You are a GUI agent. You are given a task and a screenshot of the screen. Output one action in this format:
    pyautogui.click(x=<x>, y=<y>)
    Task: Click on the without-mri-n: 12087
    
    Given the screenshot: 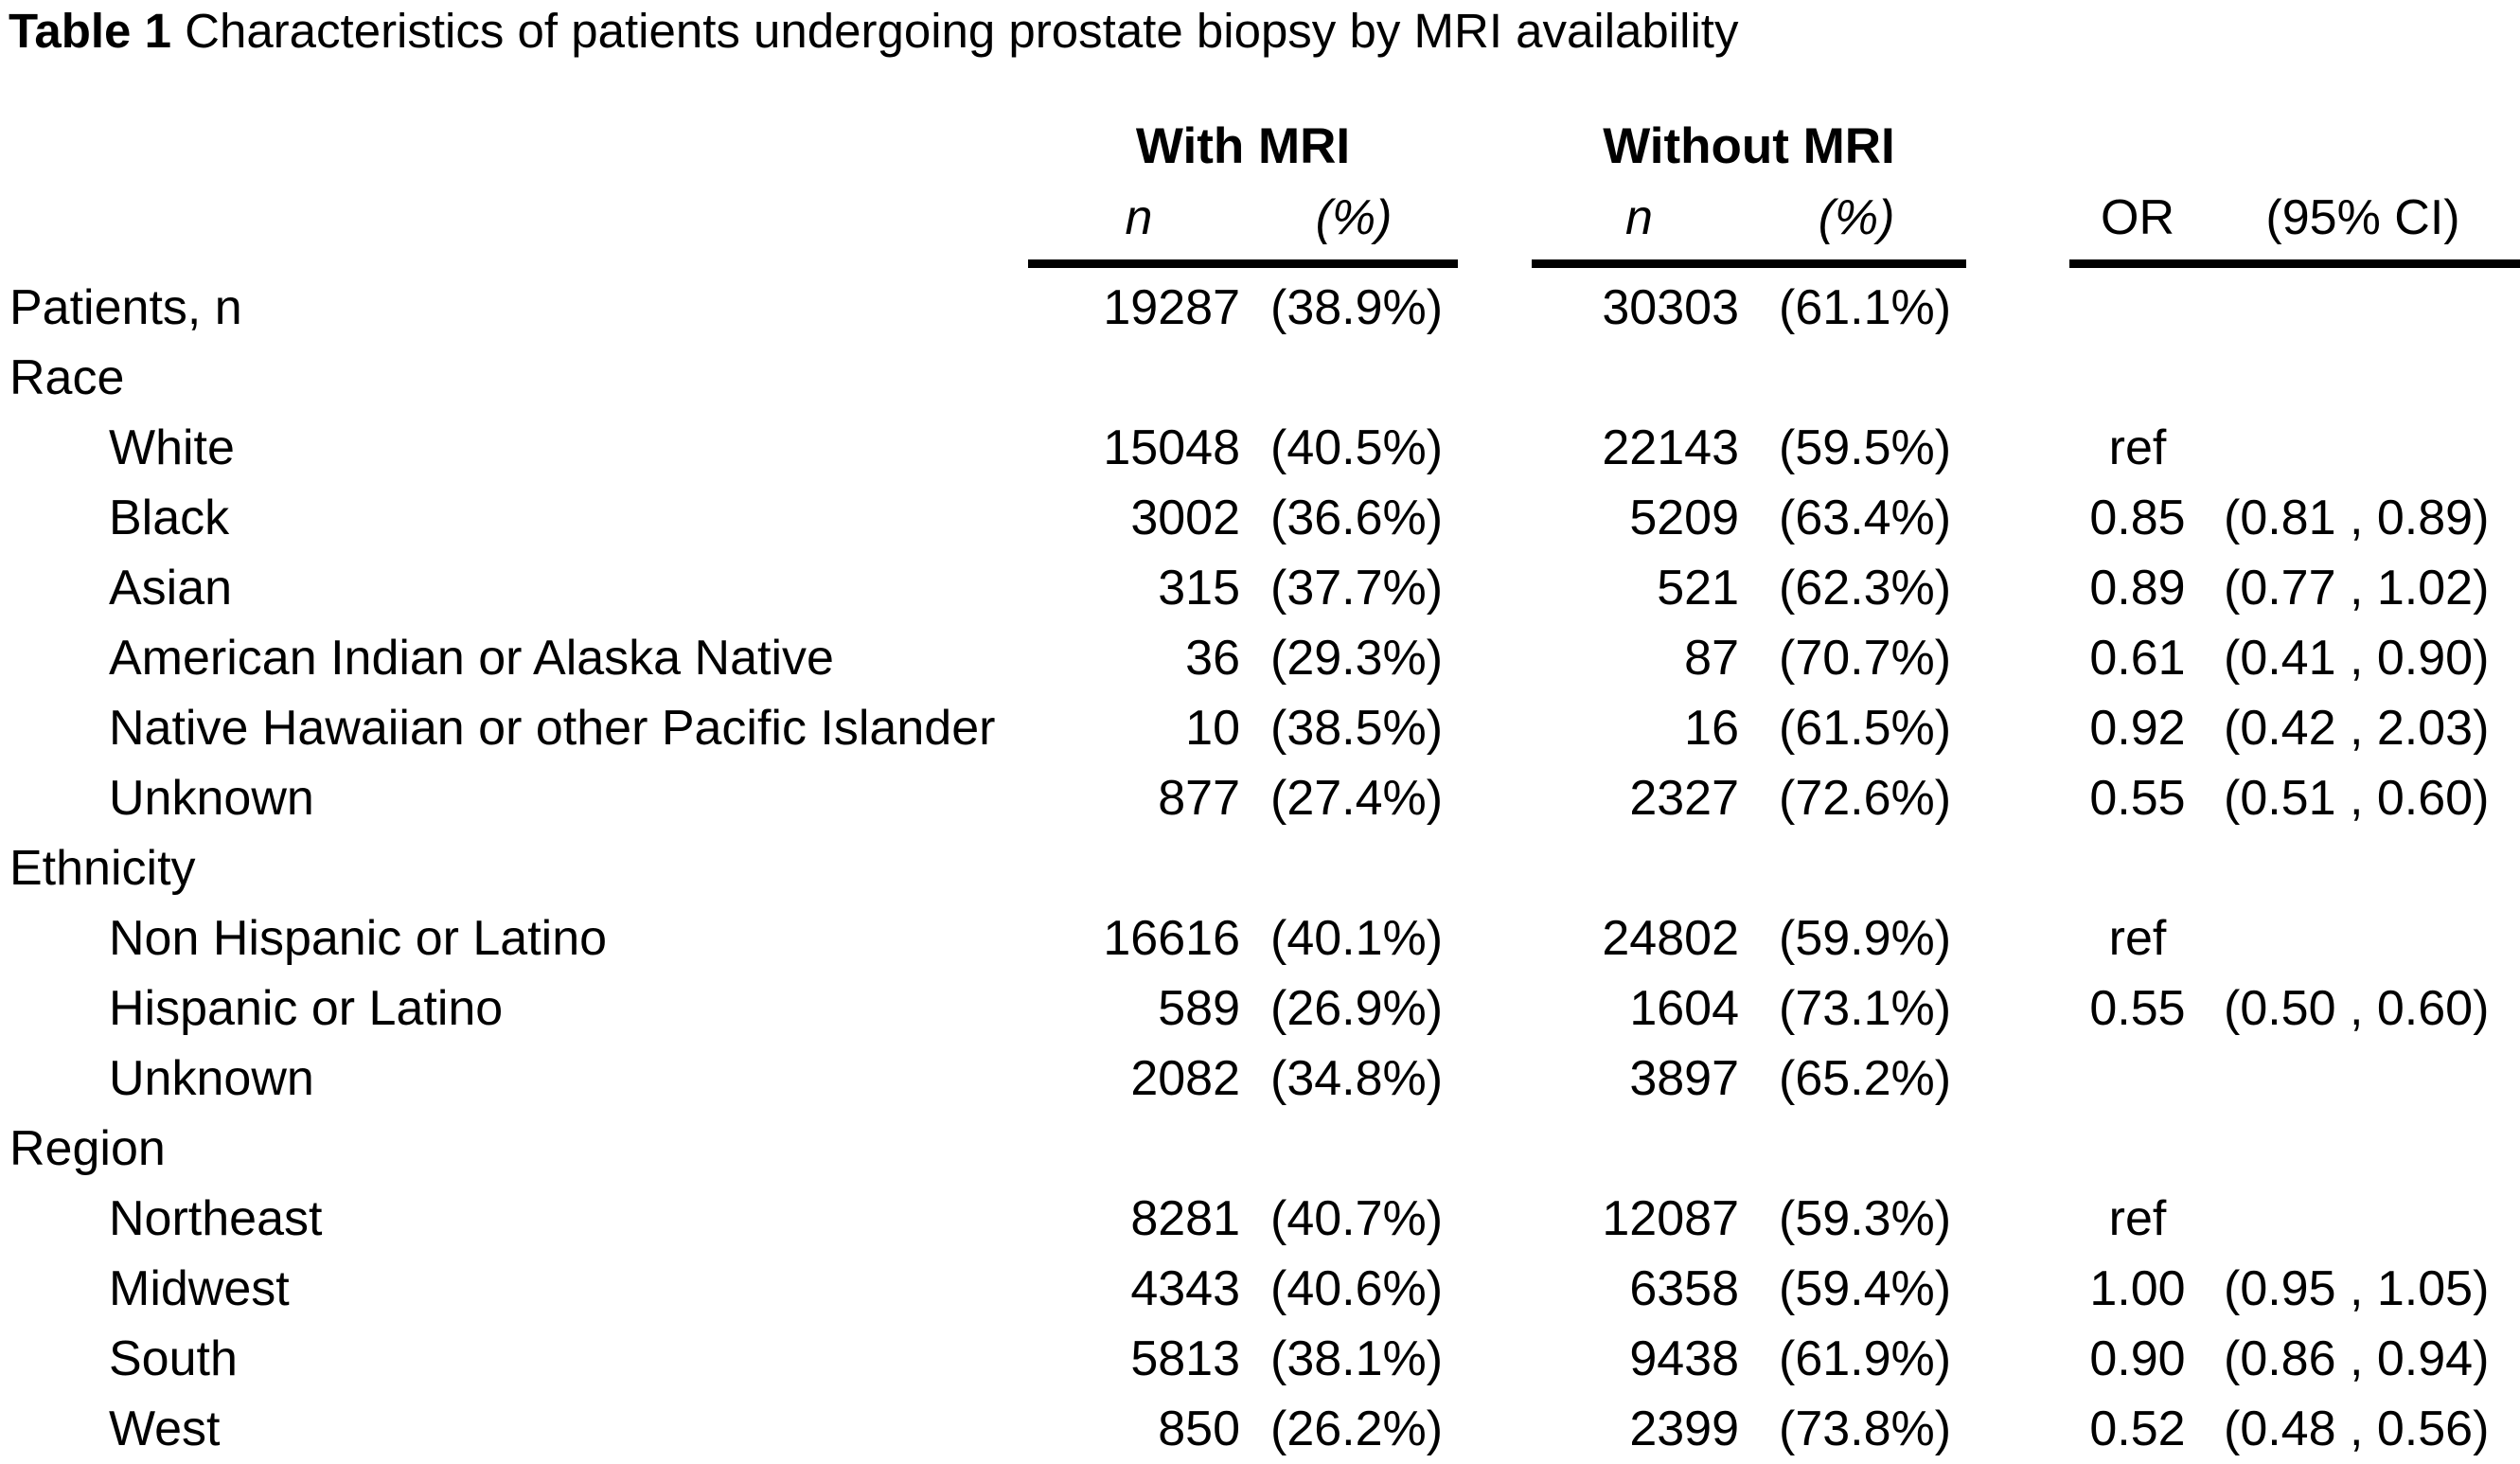 What is the action you would take?
    pyautogui.click(x=1671, y=1218)
    